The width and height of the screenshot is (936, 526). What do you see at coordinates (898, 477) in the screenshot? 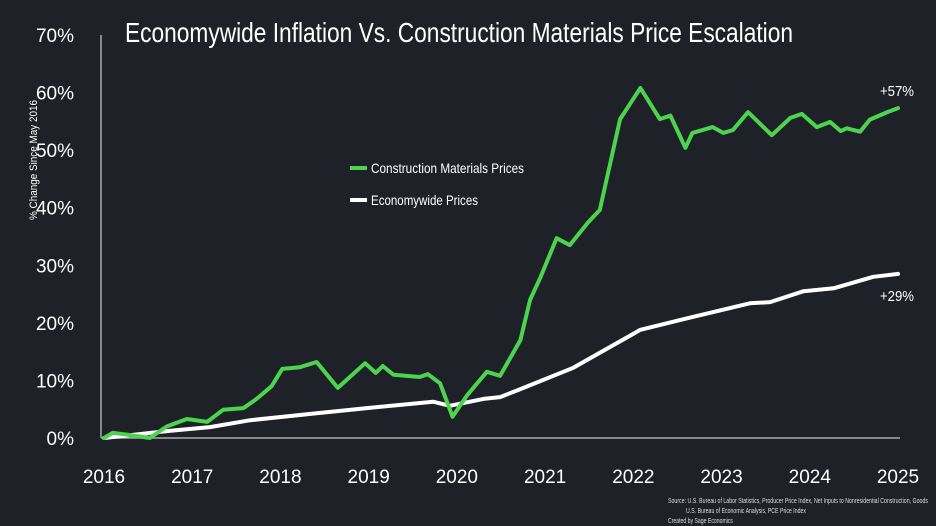
I see `x-tick-label: 2025` at bounding box center [898, 477].